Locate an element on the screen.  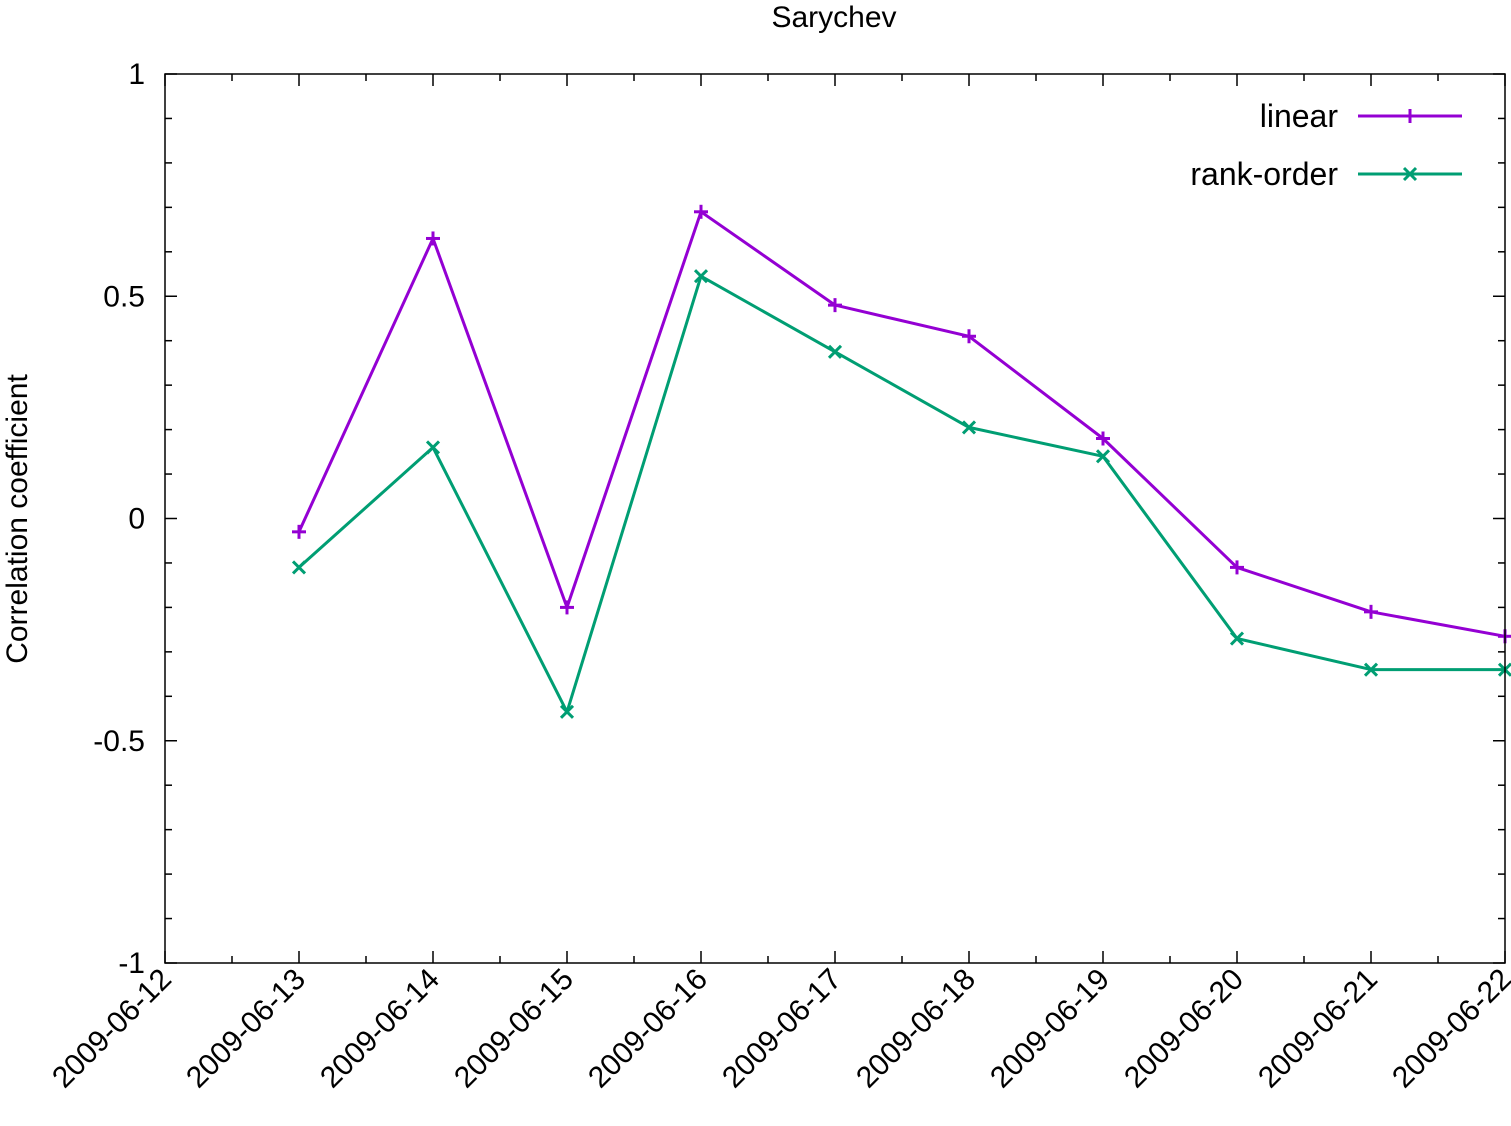
x-tick-label: 2009-06-22 is located at coordinates (1448, 1029).